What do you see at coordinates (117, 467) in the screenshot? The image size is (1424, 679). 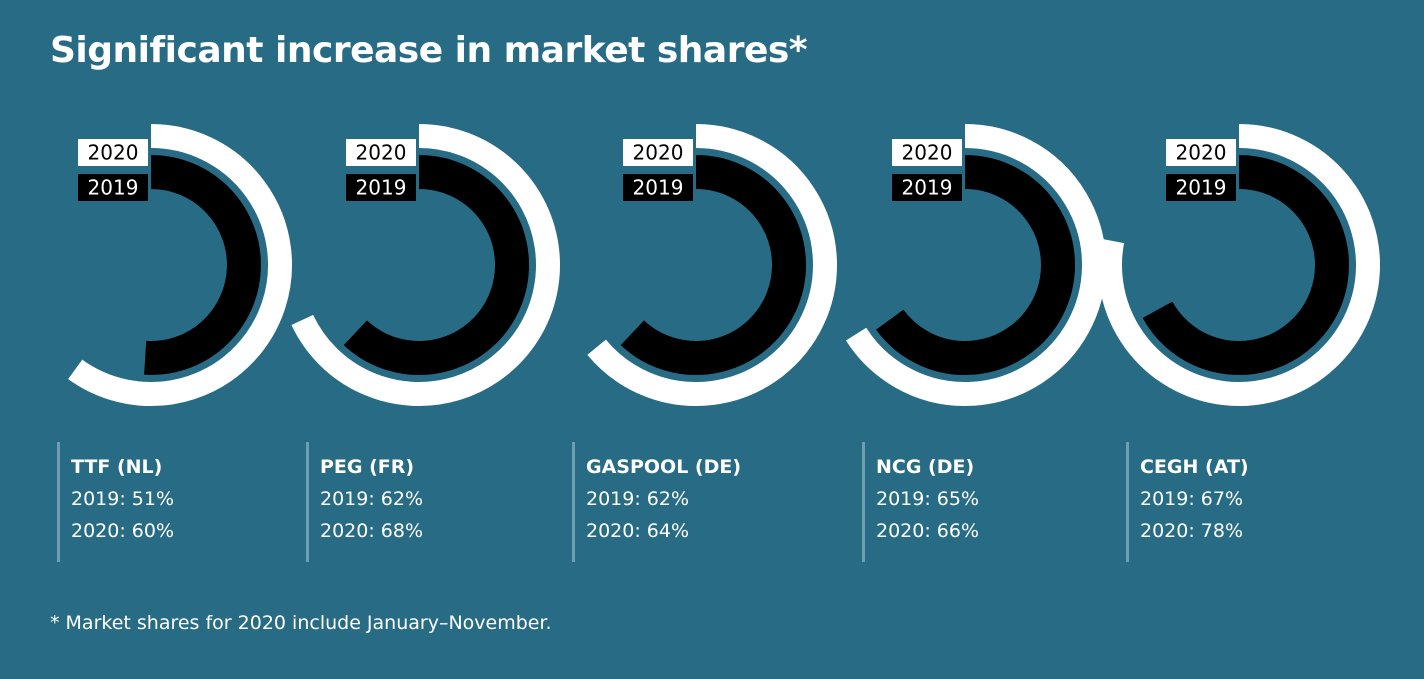 I see `market-name: TTF (NL)` at bounding box center [117, 467].